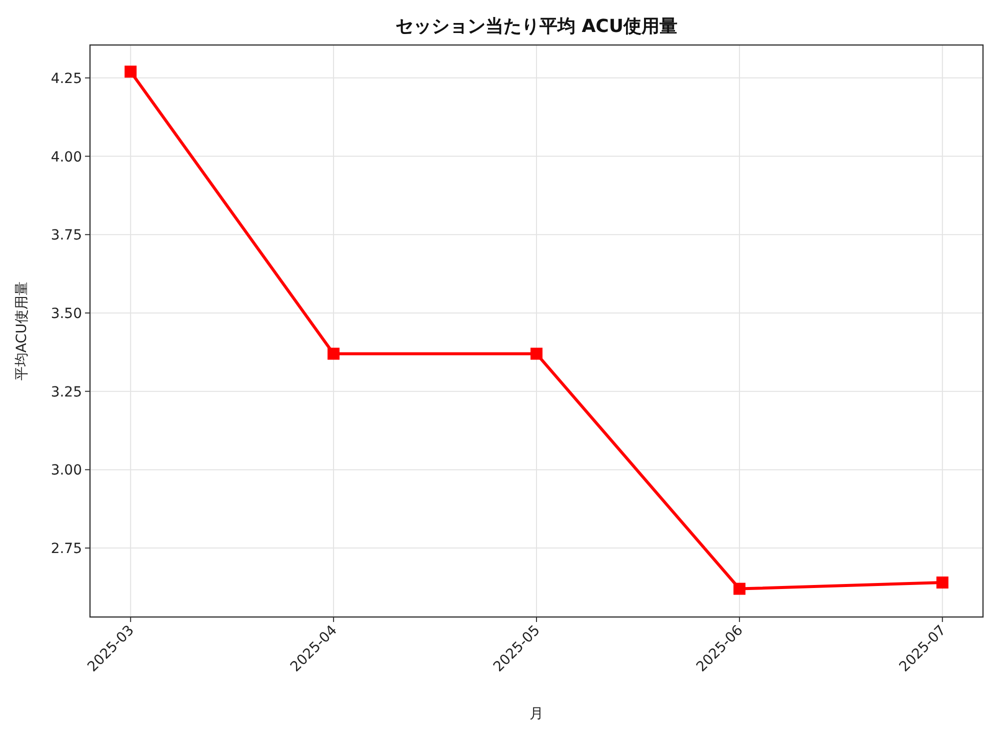 Image resolution: width=996 pixels, height=733 pixels. I want to click on y-tick-label: 2.75, so click(66, 549).